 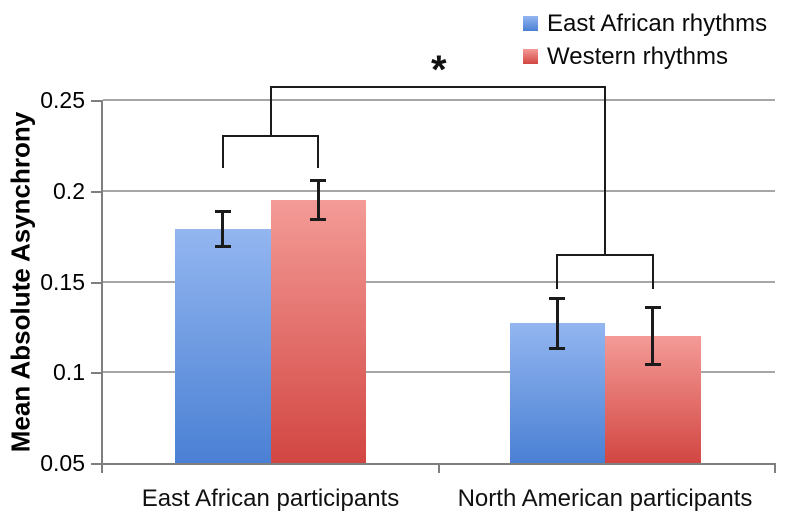 What do you see at coordinates (222, 151) in the screenshot?
I see `sig-bracket-group1-left-leg` at bounding box center [222, 151].